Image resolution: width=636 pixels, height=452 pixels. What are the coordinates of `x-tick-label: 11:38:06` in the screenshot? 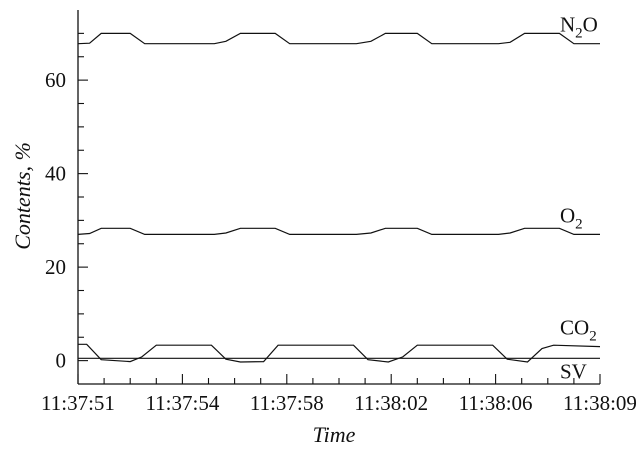 It's located at (496, 403).